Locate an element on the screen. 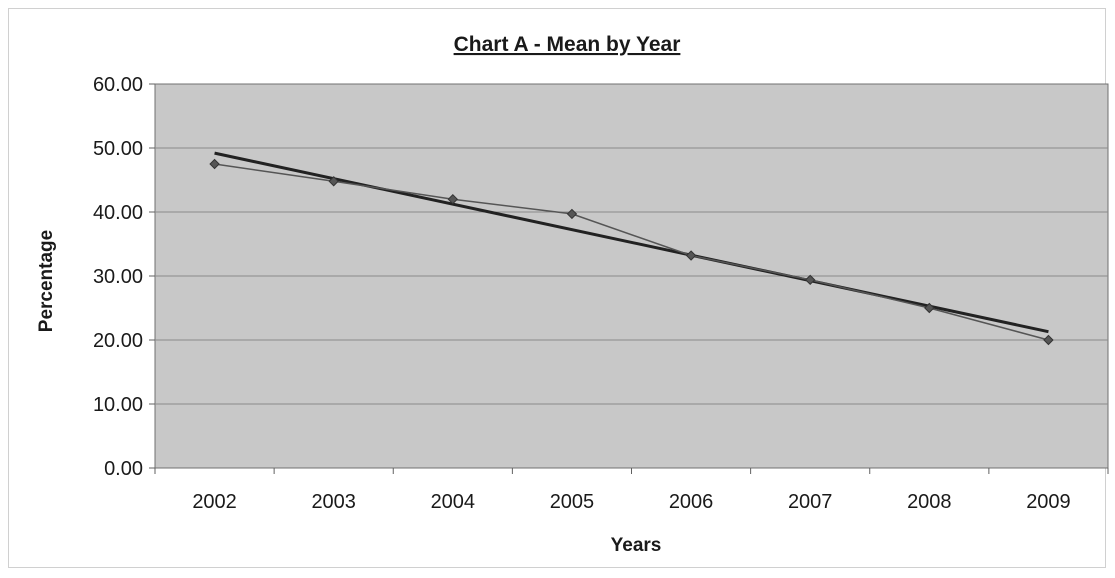  x-axis-tick-labels: 2002 2003 2004 2005 2006 2007 2008 2009 is located at coordinates (631, 502).